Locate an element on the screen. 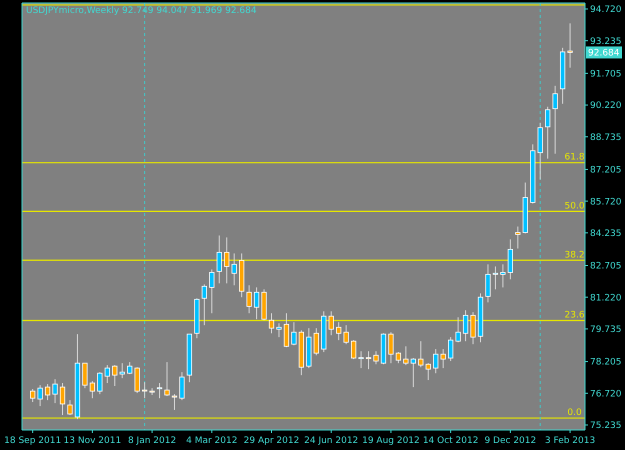  y-tick-label: 82.705 is located at coordinates (606, 267).